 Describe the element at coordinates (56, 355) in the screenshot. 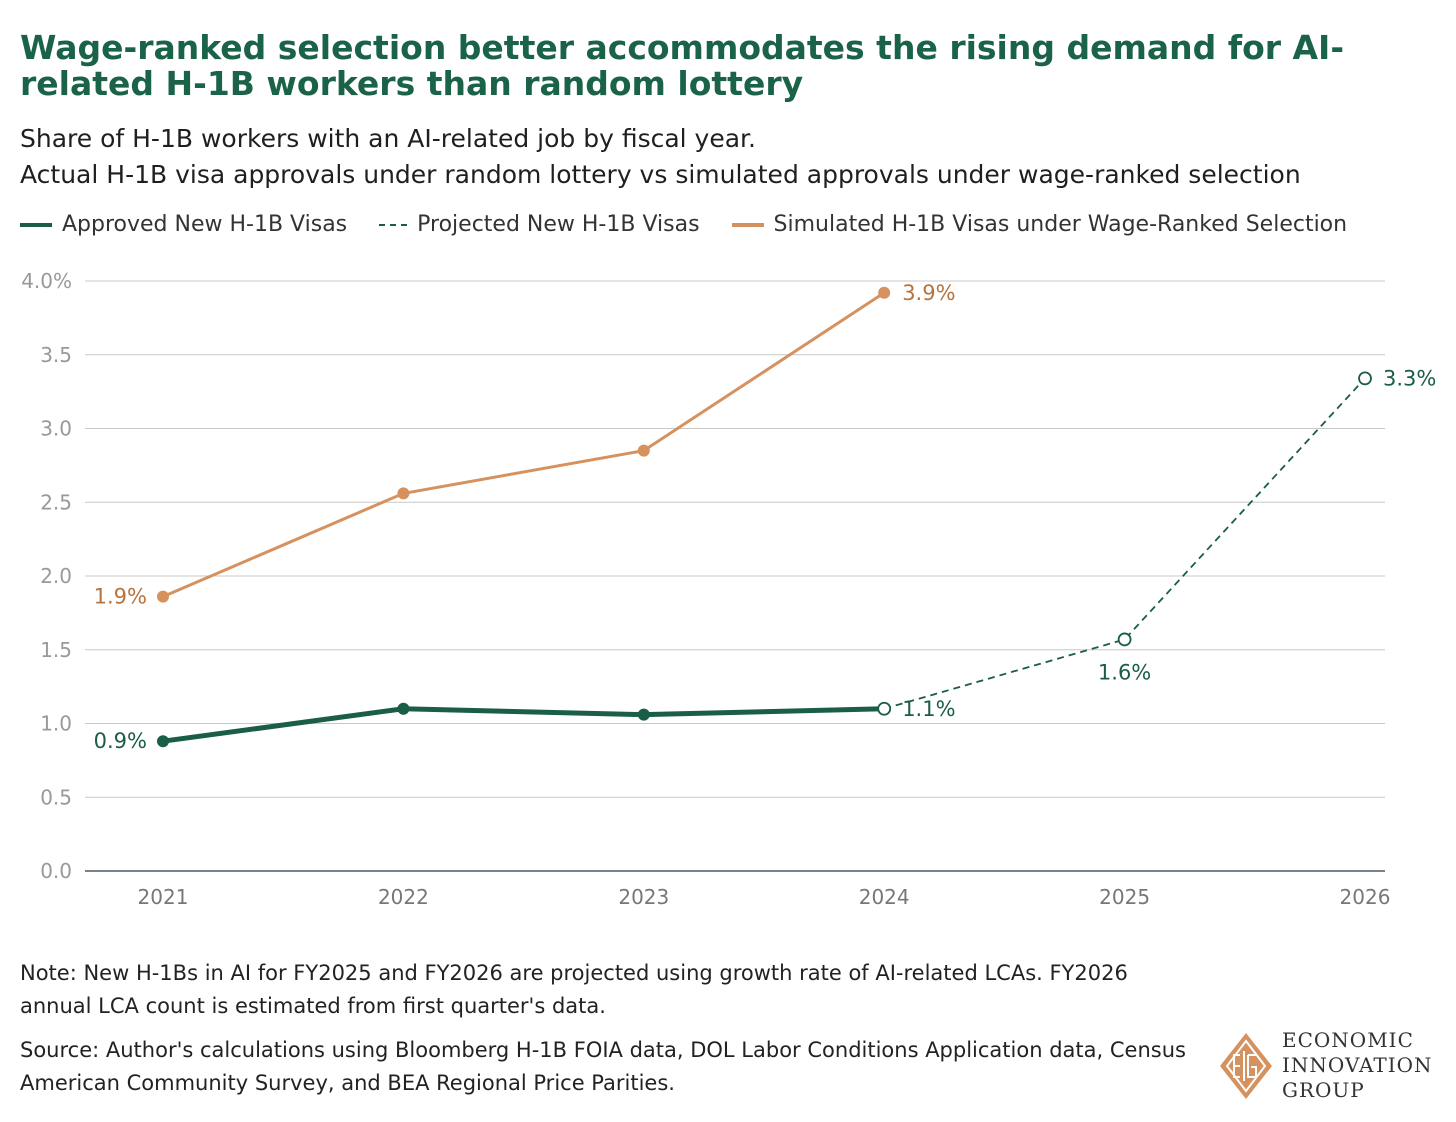

I see `y-tick-label: 3.5` at that location.